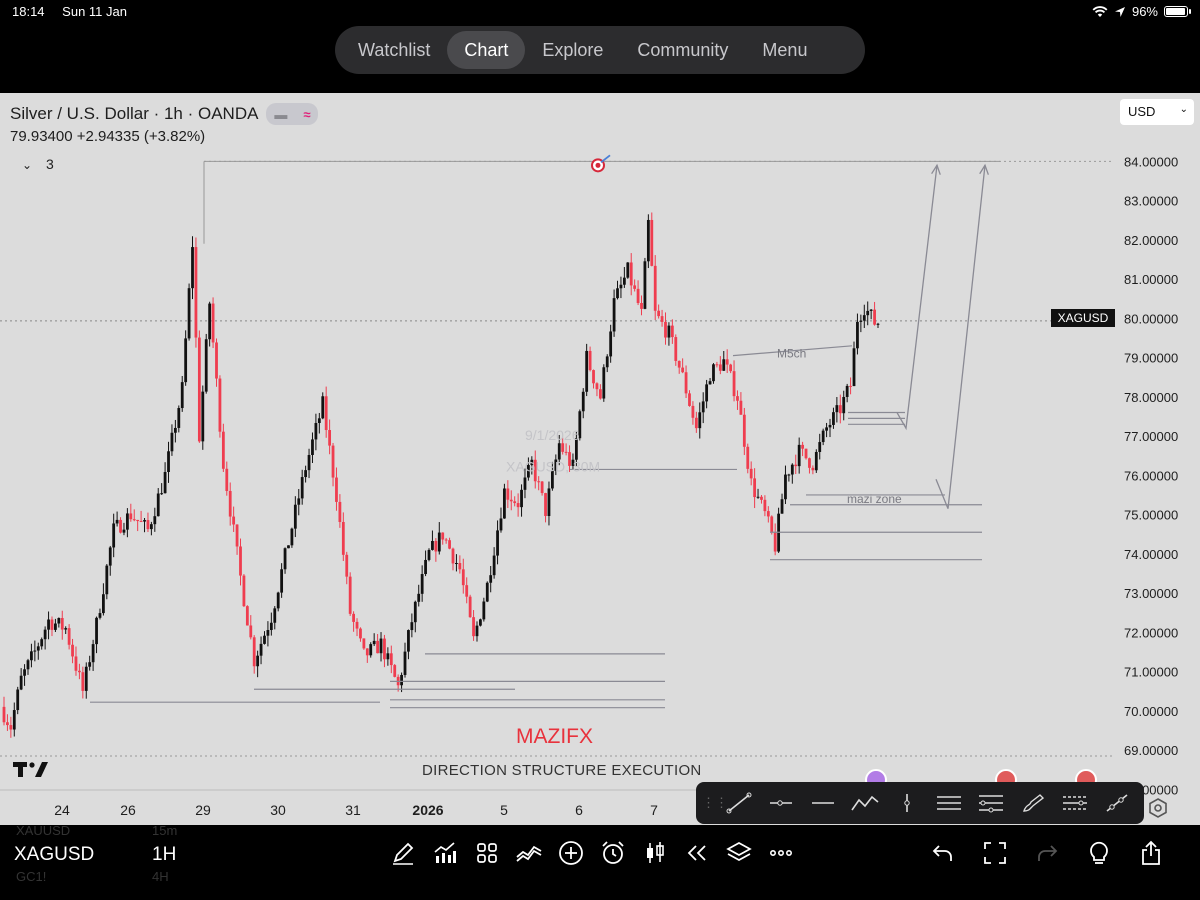 Image resolution: width=1200 pixels, height=900 pixels. Describe the element at coordinates (1157, 112) in the screenshot. I see `currency-select: USD ⌄` at that location.